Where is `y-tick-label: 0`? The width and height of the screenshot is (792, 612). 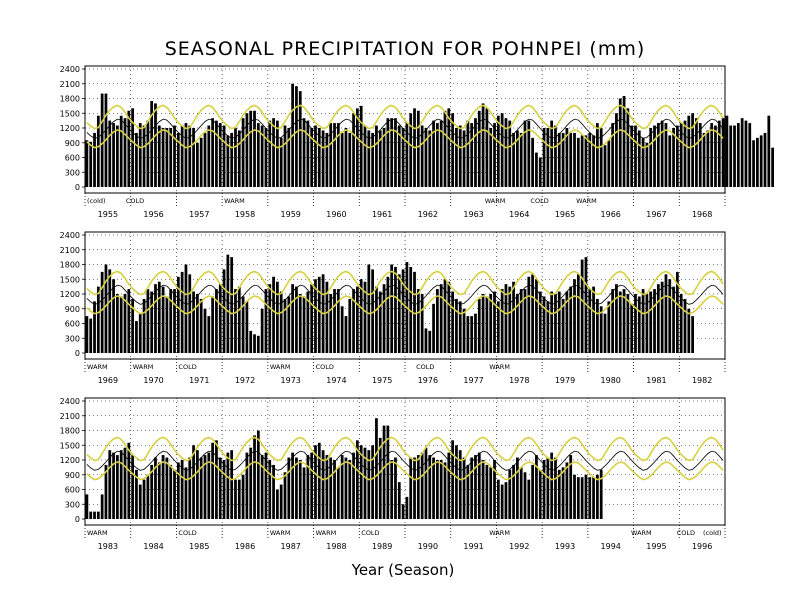
y-tick-label: 0 is located at coordinates (77, 187).